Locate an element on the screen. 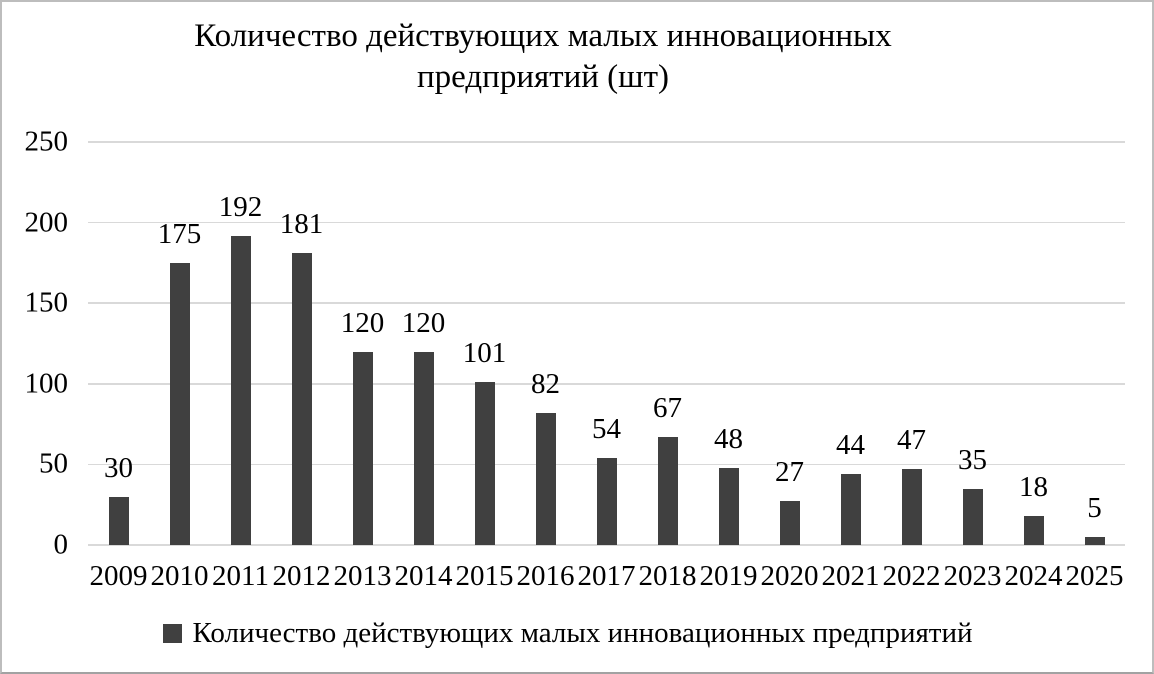 The width and height of the screenshot is (1154, 674). x-axis-tick-label: 2022 is located at coordinates (911, 576).